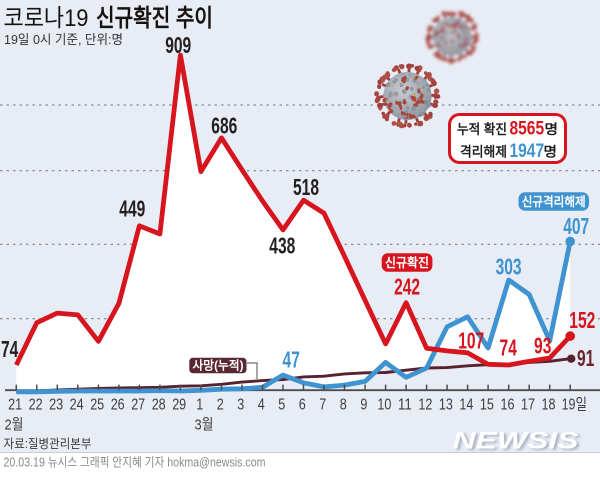  I want to click on svg-text: 91, so click(585, 358).